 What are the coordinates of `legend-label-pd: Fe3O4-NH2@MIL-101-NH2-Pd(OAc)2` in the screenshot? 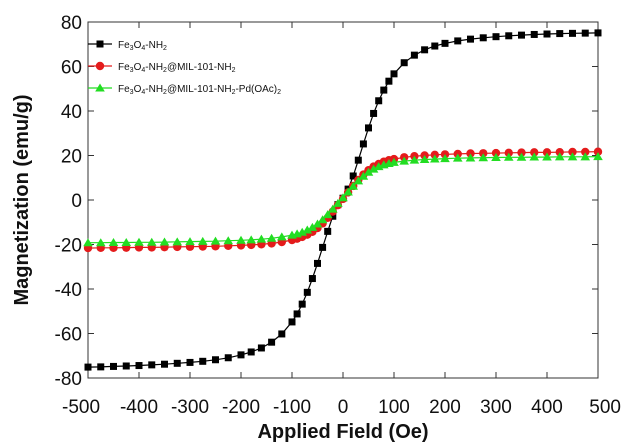 It's located at (199, 90).